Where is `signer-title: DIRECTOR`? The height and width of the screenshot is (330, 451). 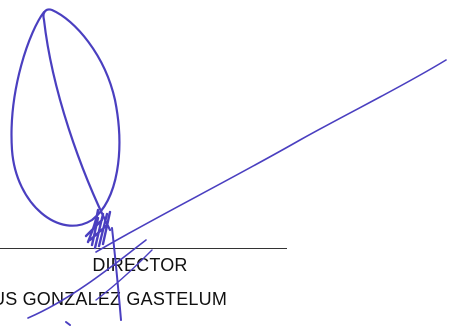
signer-title: DIRECTOR is located at coordinates (140, 265).